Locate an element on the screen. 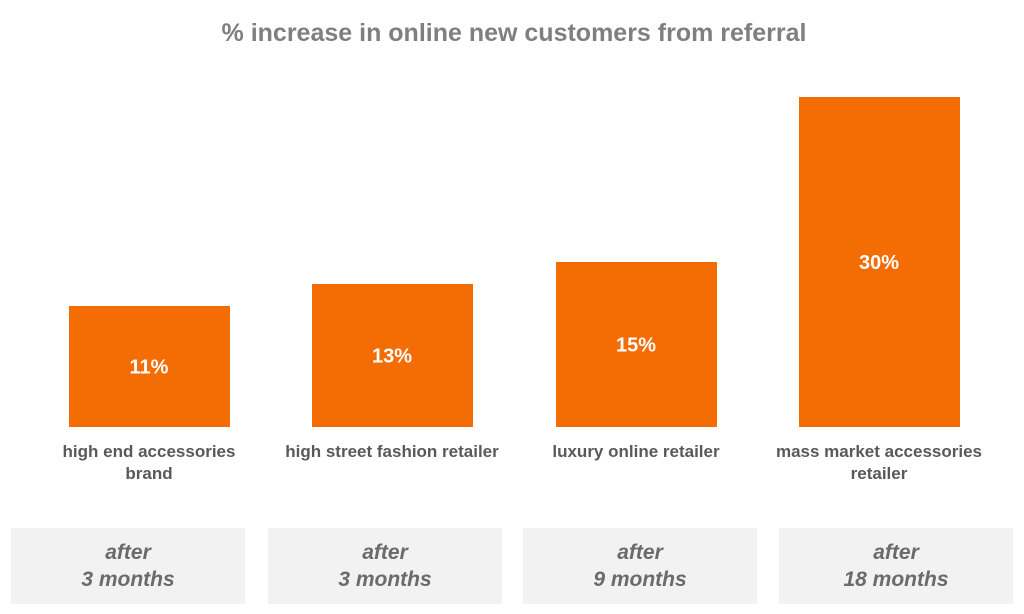 The height and width of the screenshot is (614, 1024). category-label-1: brand is located at coordinates (148, 473).